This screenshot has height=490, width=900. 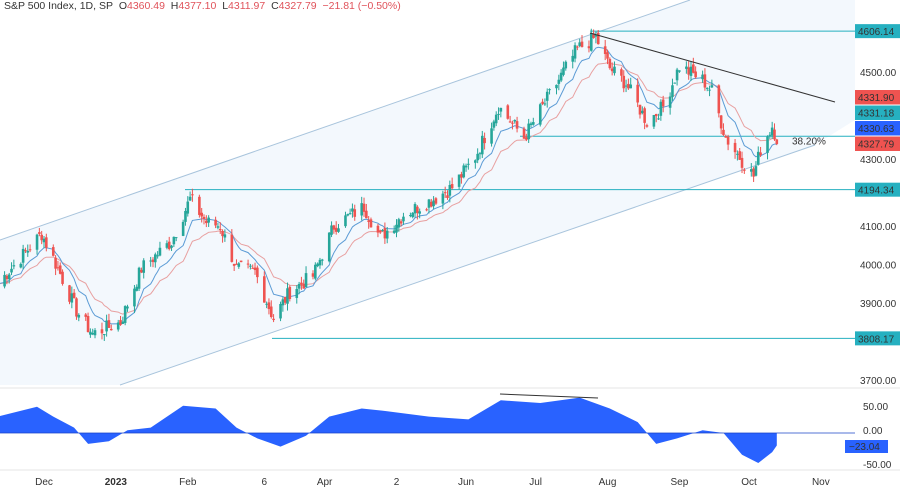 What do you see at coordinates (174, 6) in the screenshot?
I see `high-label: H` at bounding box center [174, 6].